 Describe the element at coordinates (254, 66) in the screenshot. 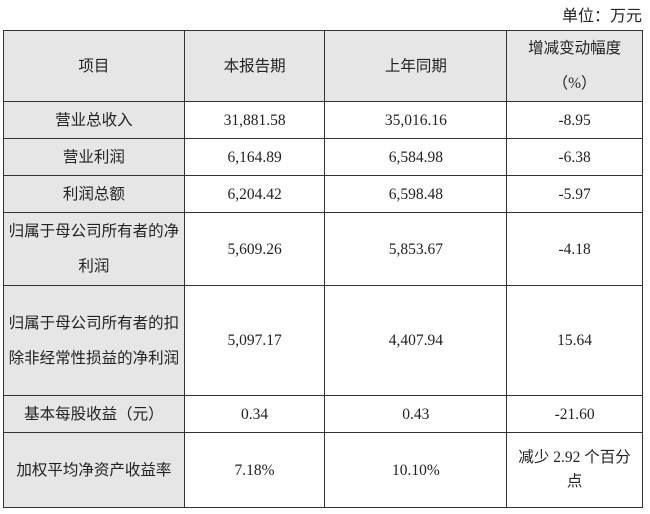

I see `header-current: 本报告期` at that location.